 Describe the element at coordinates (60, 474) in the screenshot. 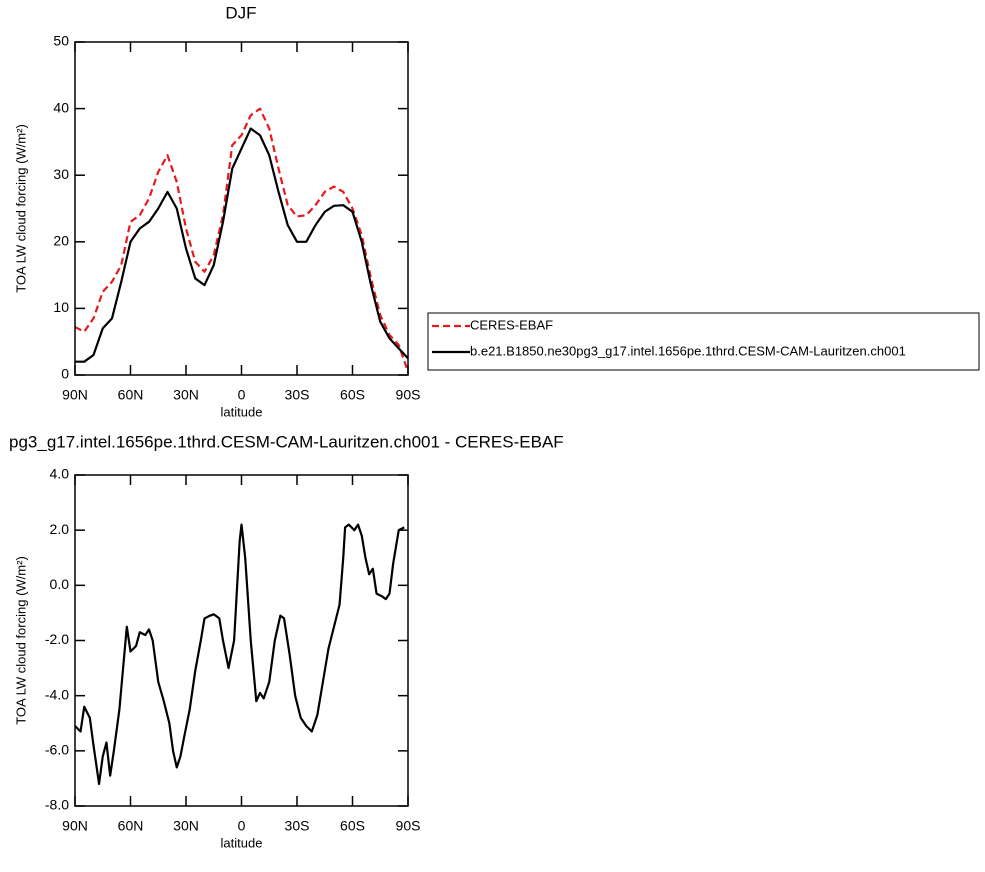

I see `y-tick-label: 4.0` at that location.